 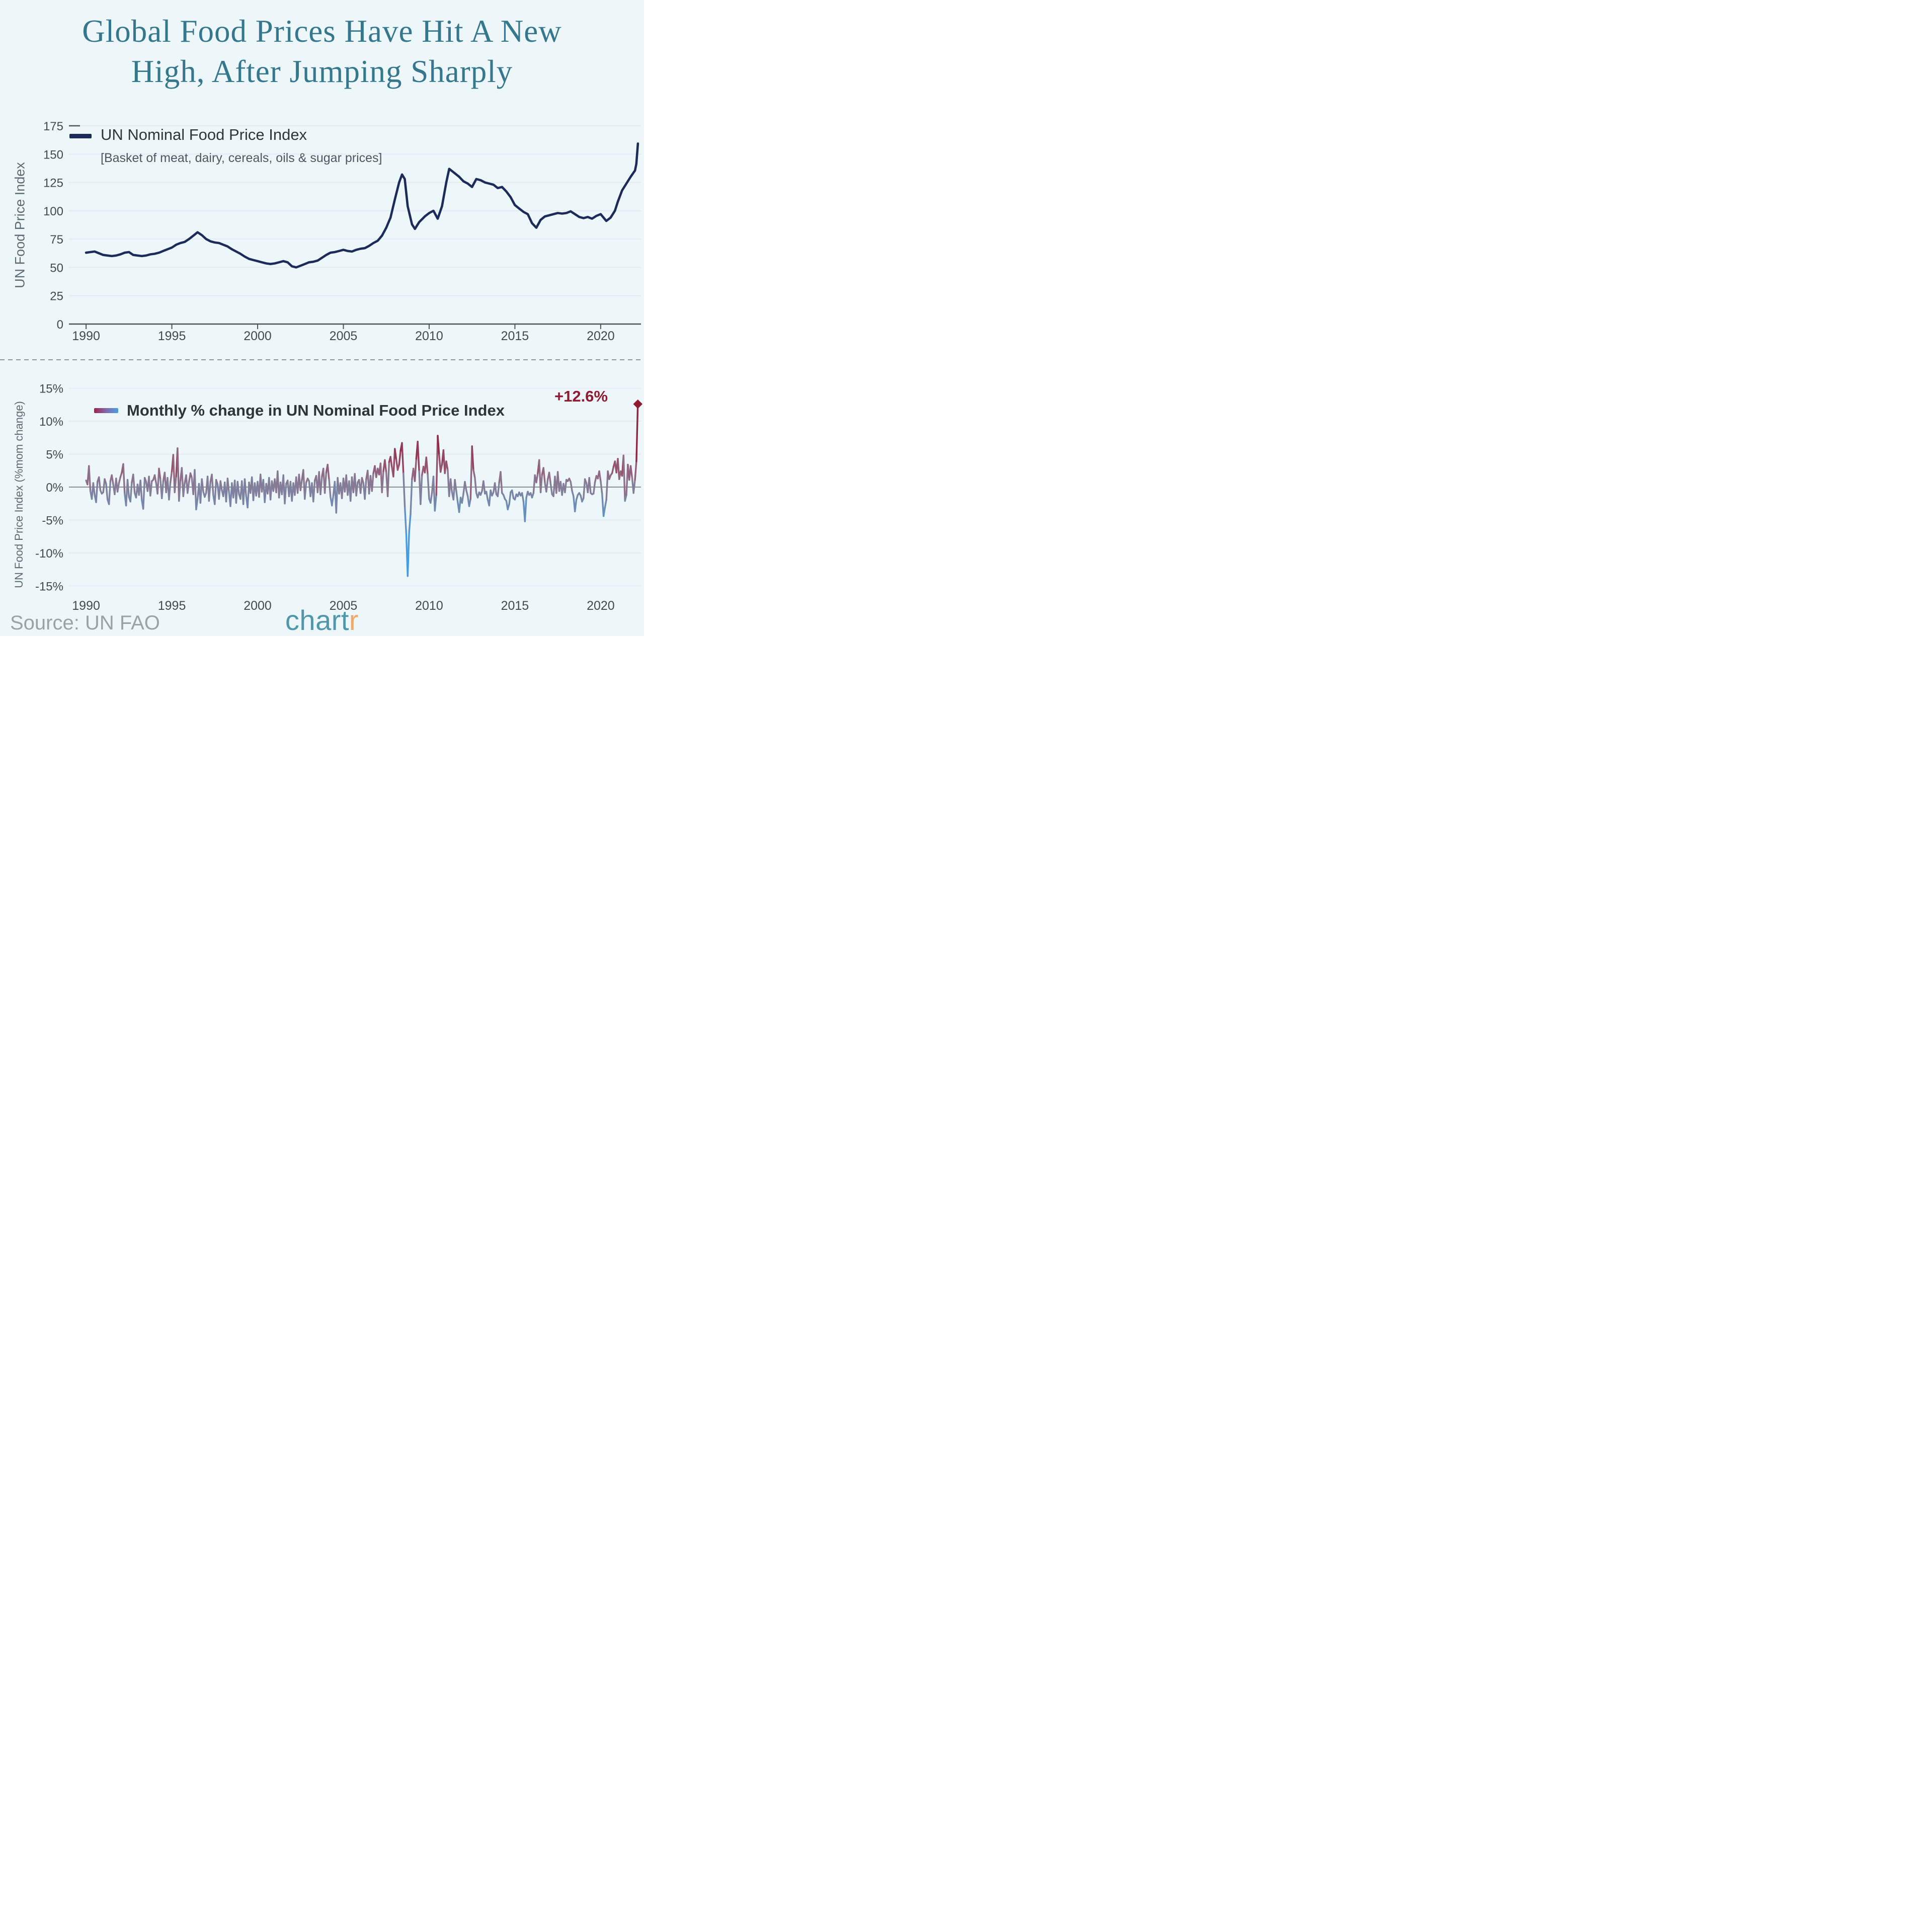 What do you see at coordinates (51, 389) in the screenshot?
I see `y-tick-label: 15%` at bounding box center [51, 389].